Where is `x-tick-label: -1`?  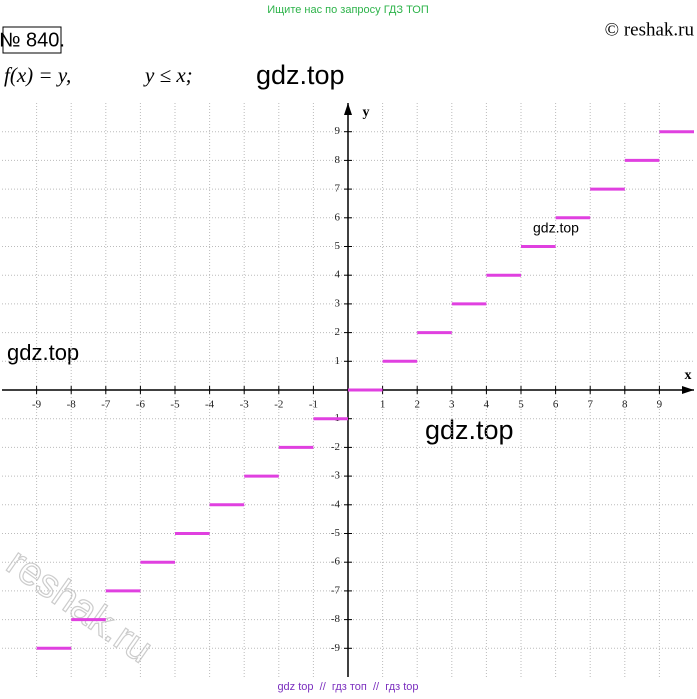 x-tick-label: -1 is located at coordinates (313, 405).